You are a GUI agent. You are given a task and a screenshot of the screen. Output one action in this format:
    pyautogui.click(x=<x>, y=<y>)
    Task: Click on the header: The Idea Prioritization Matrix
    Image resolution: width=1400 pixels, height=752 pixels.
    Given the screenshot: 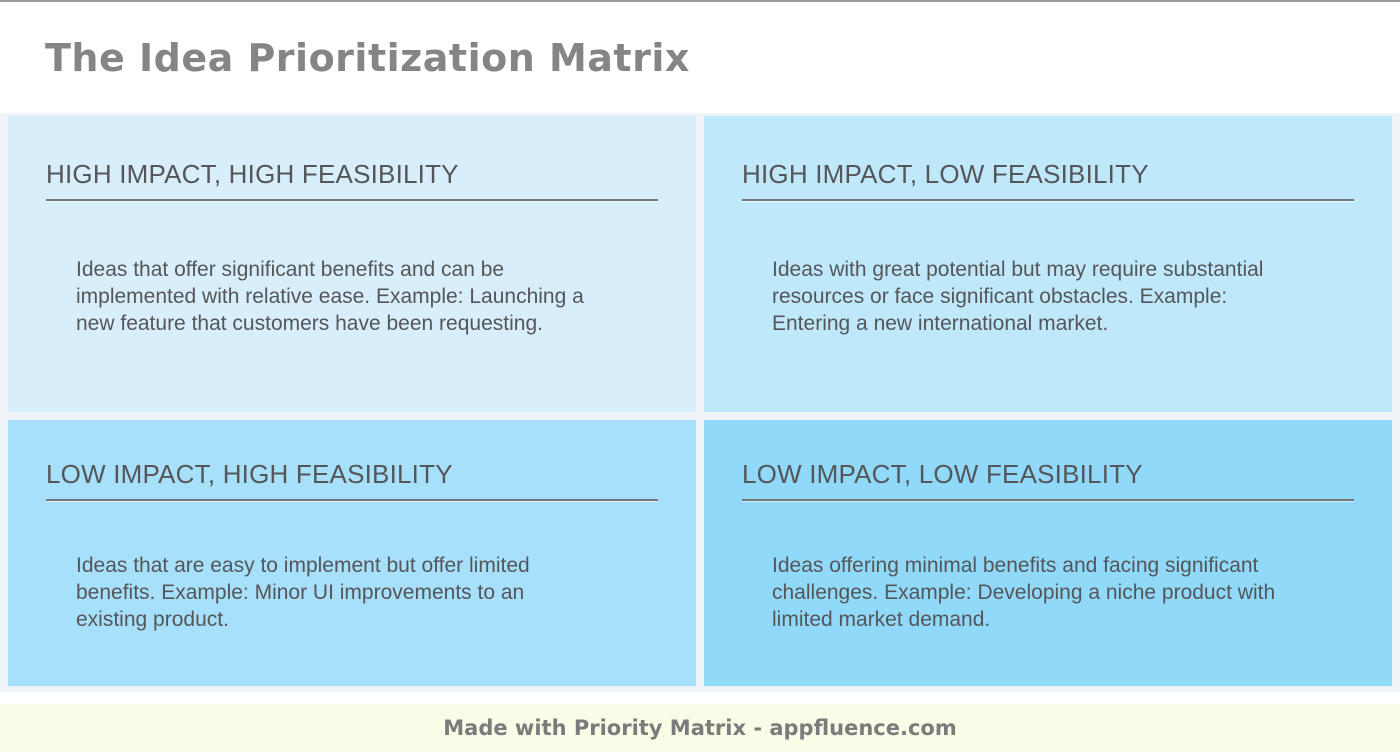 What is the action you would take?
    pyautogui.click(x=700, y=57)
    